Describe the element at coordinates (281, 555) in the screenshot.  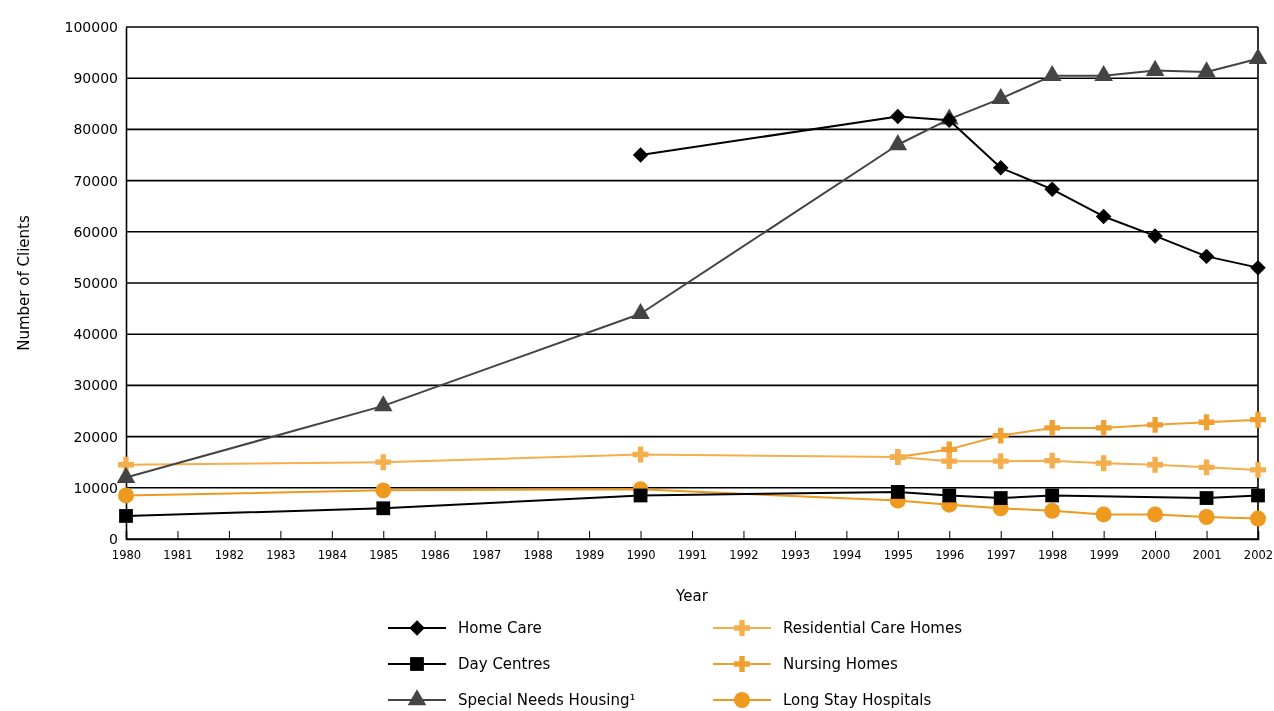
I see `x-tick-label: 1983` at that location.